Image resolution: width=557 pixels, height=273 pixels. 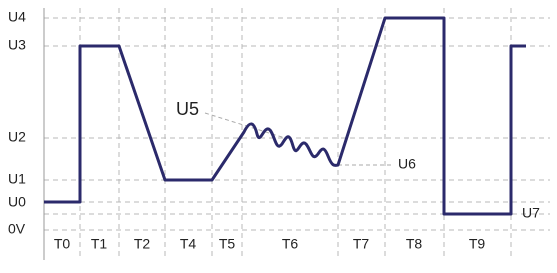 I want to click on phase-label: T1, so click(x=99, y=244).